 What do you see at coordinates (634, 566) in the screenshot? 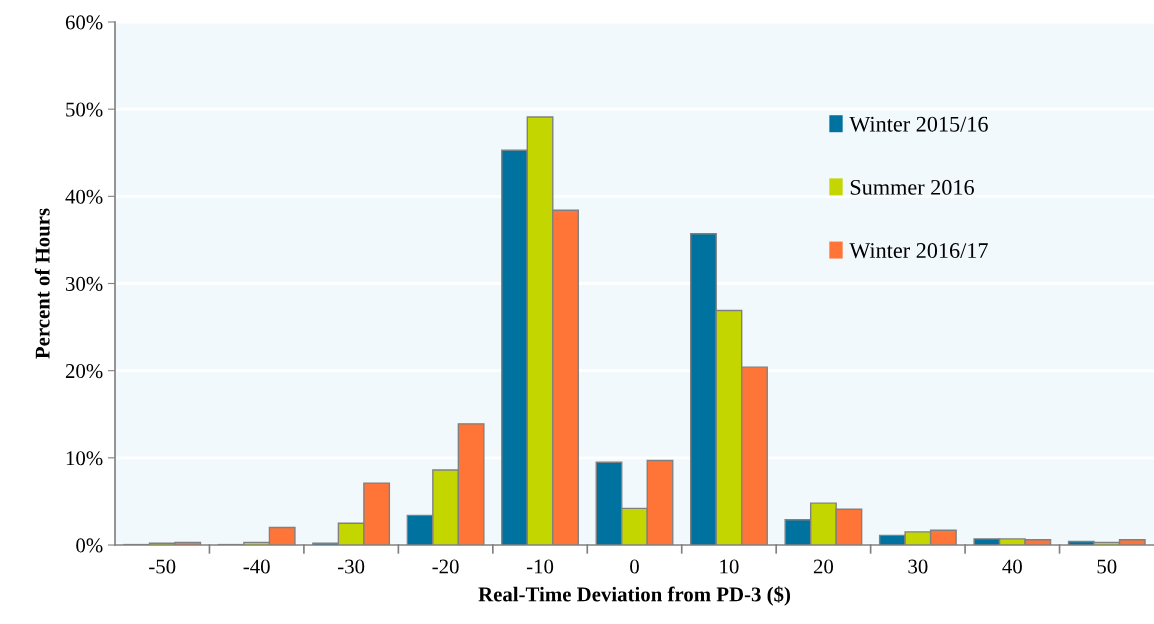
I see `x-tick-label: 0` at bounding box center [634, 566].